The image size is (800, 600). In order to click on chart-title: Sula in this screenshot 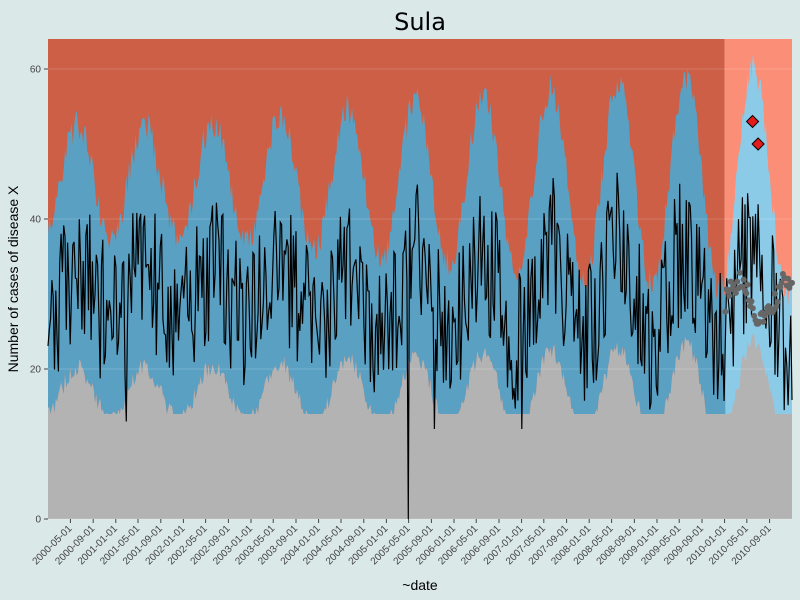, I will do `click(420, 22)`.